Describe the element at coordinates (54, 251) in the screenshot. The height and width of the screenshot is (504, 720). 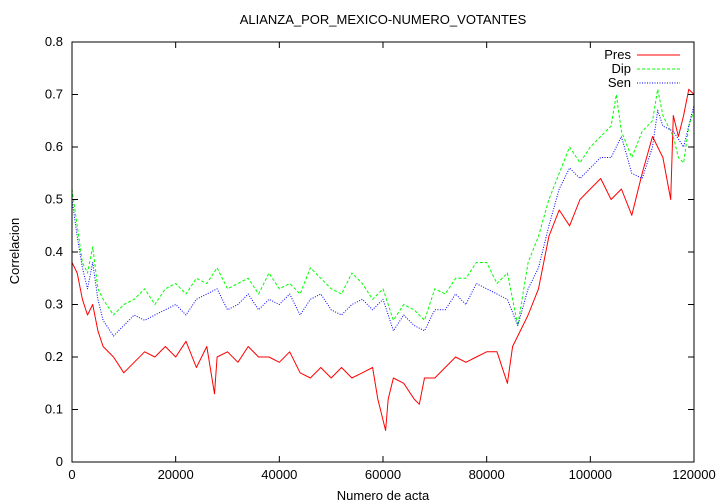
I see `y-tick-label: 0.4` at that location.